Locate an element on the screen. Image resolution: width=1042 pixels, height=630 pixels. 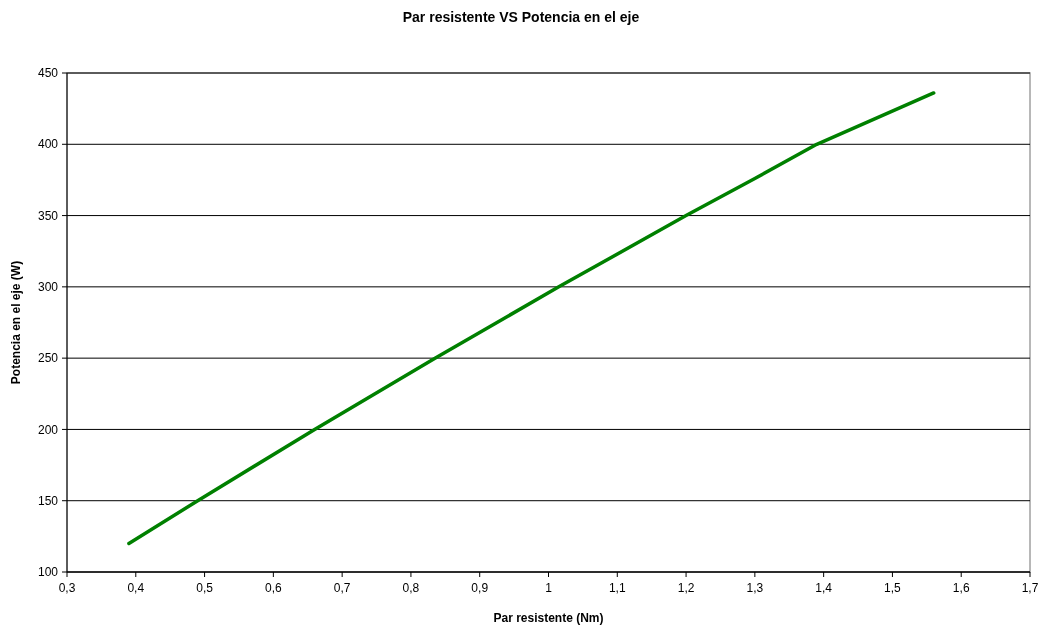
x-tick-label: 1,7 is located at coordinates (1030, 588).